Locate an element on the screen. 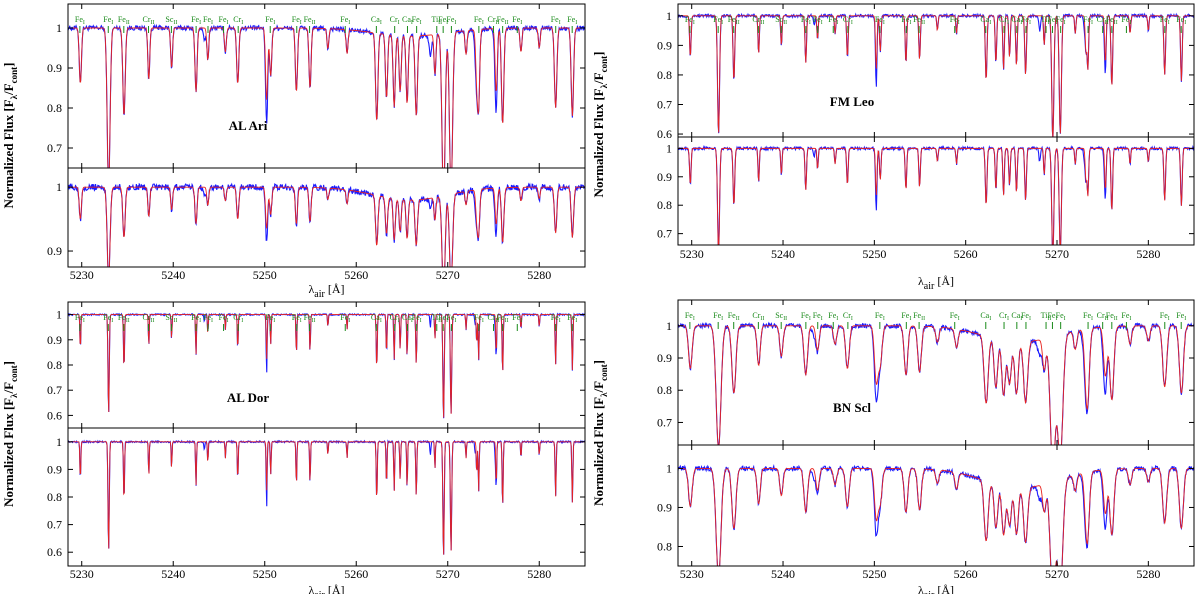  model-spectrum-upper is located at coordinates (936, 76).